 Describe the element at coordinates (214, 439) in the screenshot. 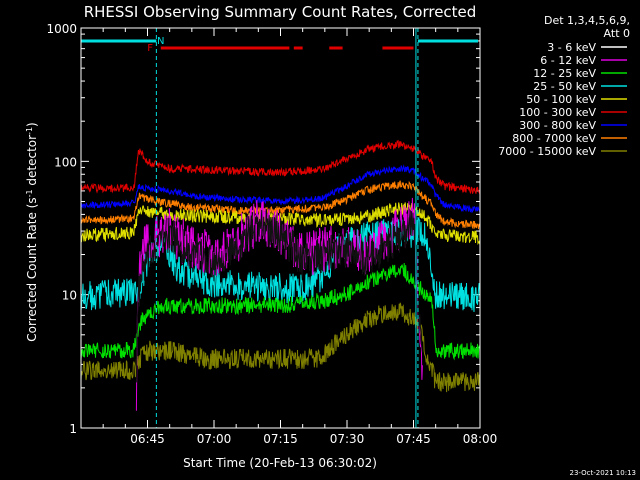

I see `x-tick-label: 07:00` at that location.